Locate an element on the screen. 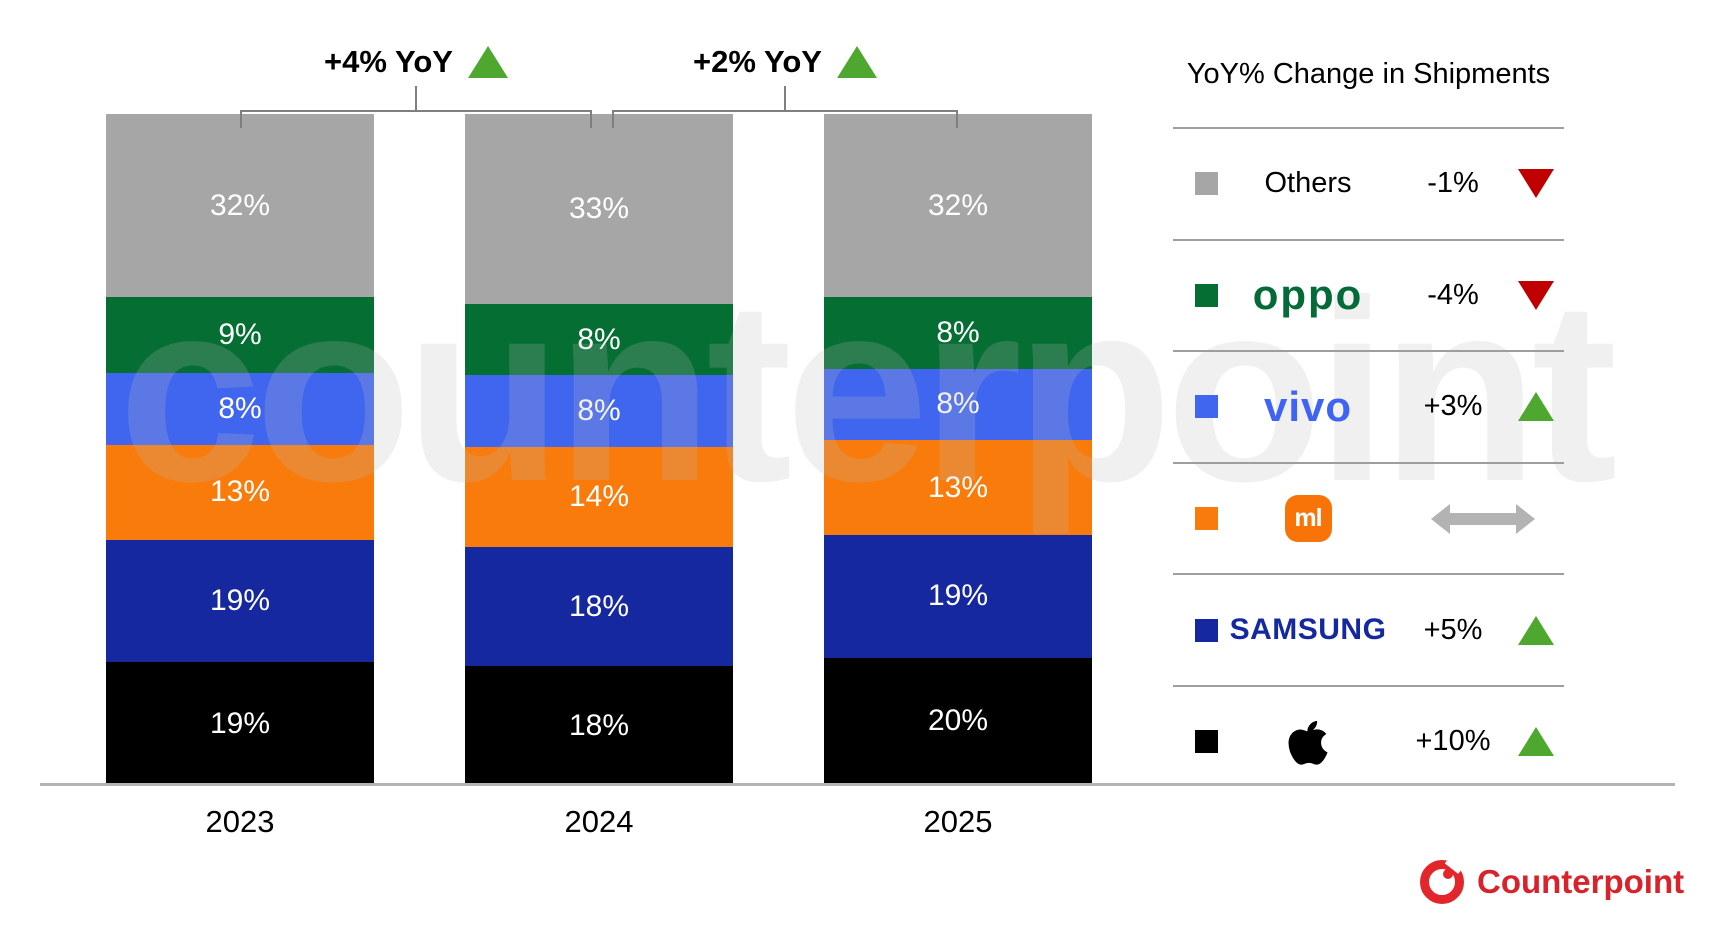 The width and height of the screenshot is (1722, 951). legend-row-xiaomi: ml is located at coordinates (1368, 517).